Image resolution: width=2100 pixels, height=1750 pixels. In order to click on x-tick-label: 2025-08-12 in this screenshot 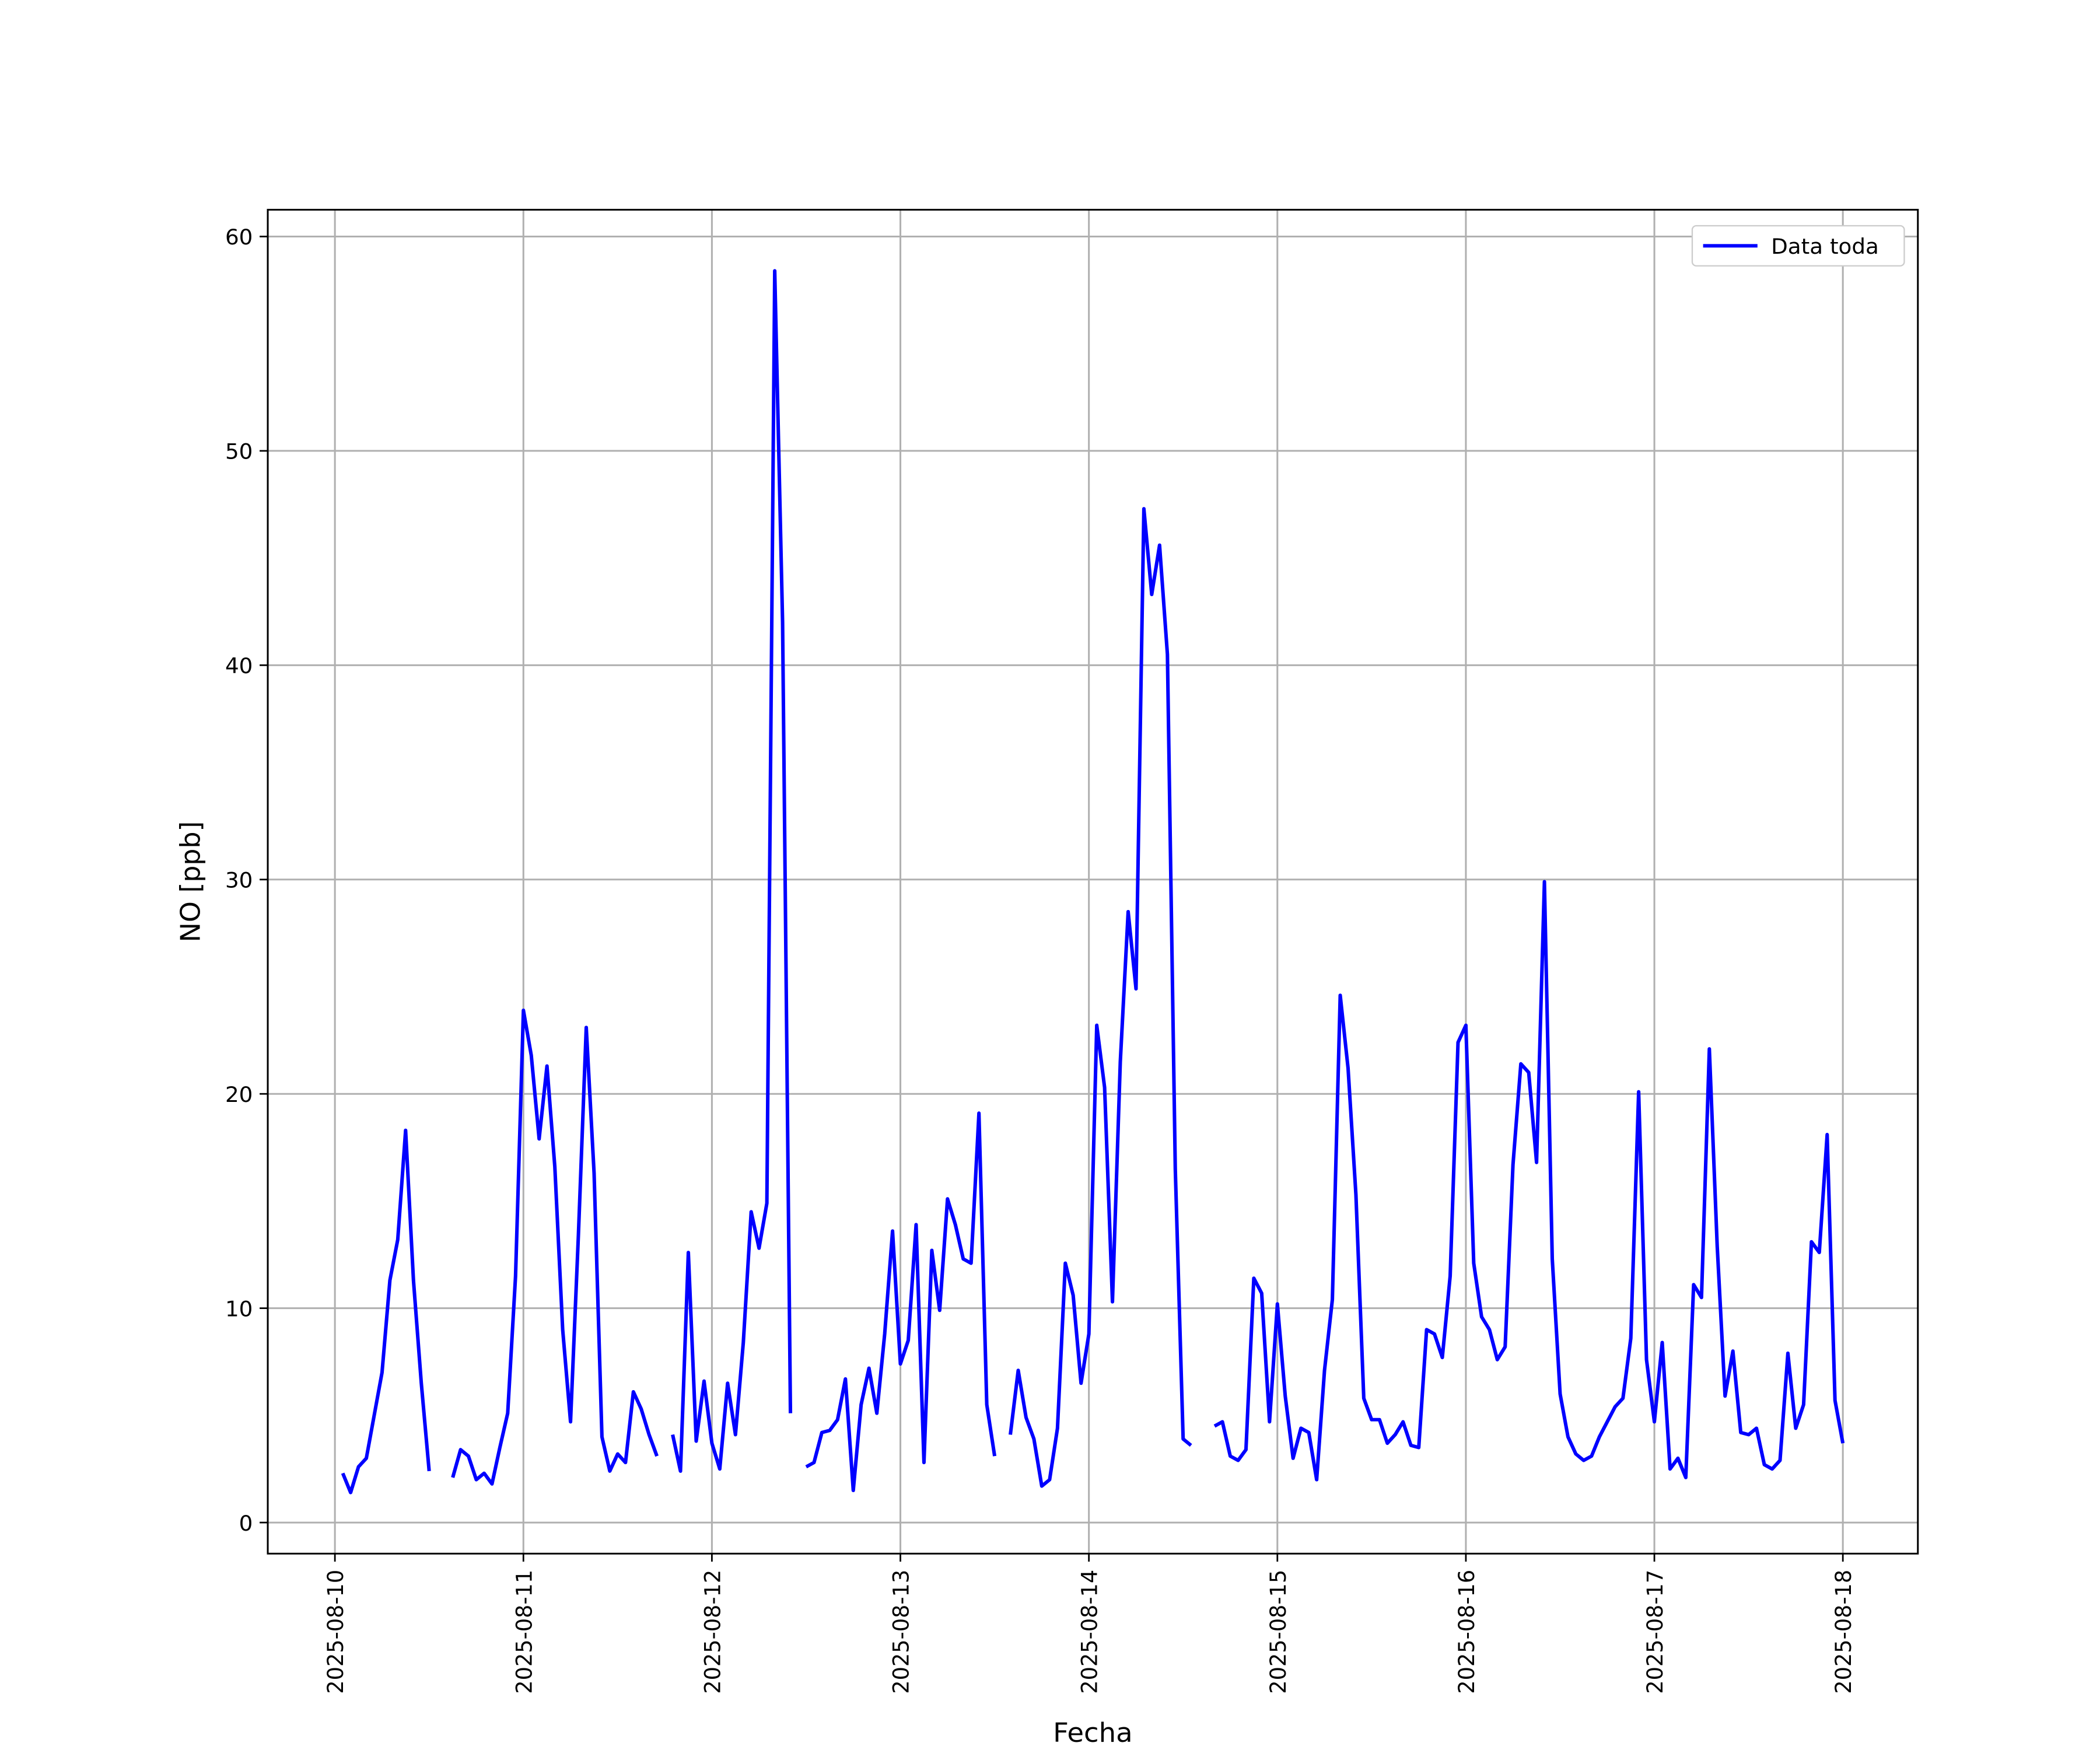, I will do `click(712, 1632)`.